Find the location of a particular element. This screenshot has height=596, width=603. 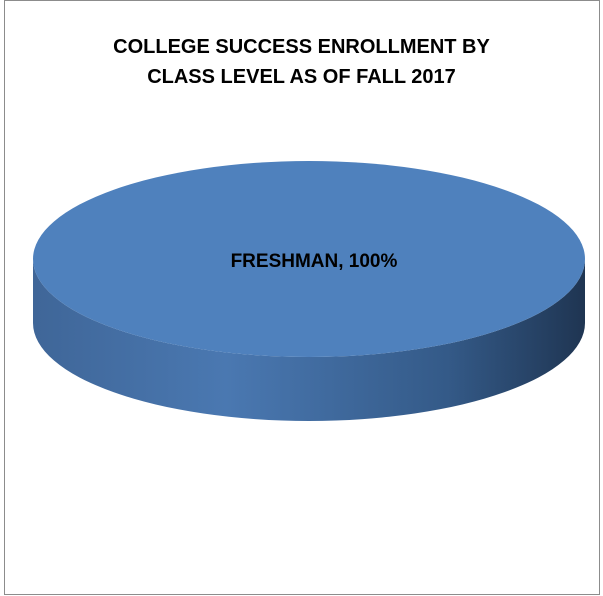

chart-title-line-2: CLASS LEVEL AS OF FALL 2017 is located at coordinates (301, 77).